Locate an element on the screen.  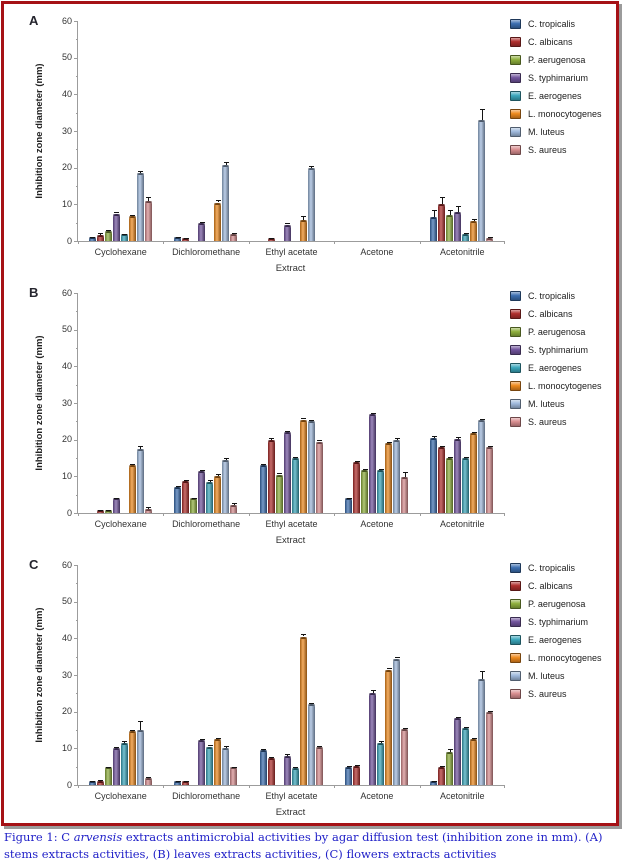
legend-item: P. aerugenosa is located at coordinates (556, 332).